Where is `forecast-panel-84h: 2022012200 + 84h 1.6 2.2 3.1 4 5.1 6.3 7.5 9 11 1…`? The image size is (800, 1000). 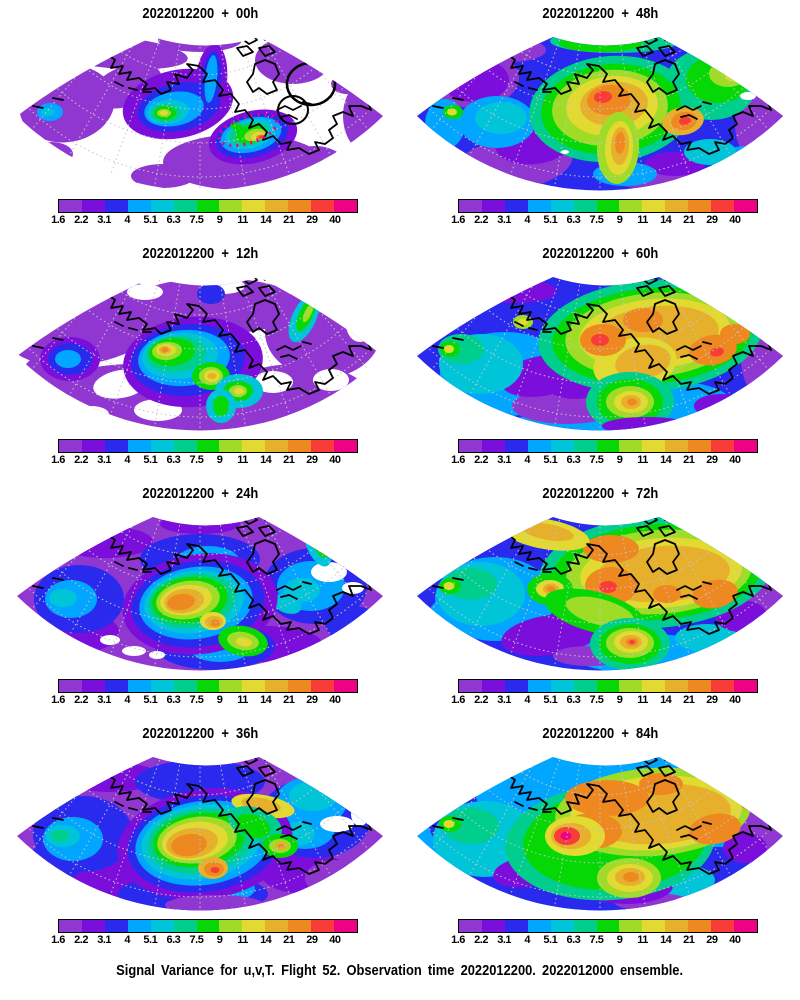
forecast-panel-84h: 2022012200 + 84h 1.6 2.2 3.1 4 5.1 6.3 7.5 9 11 1… is located at coordinates (600, 840).